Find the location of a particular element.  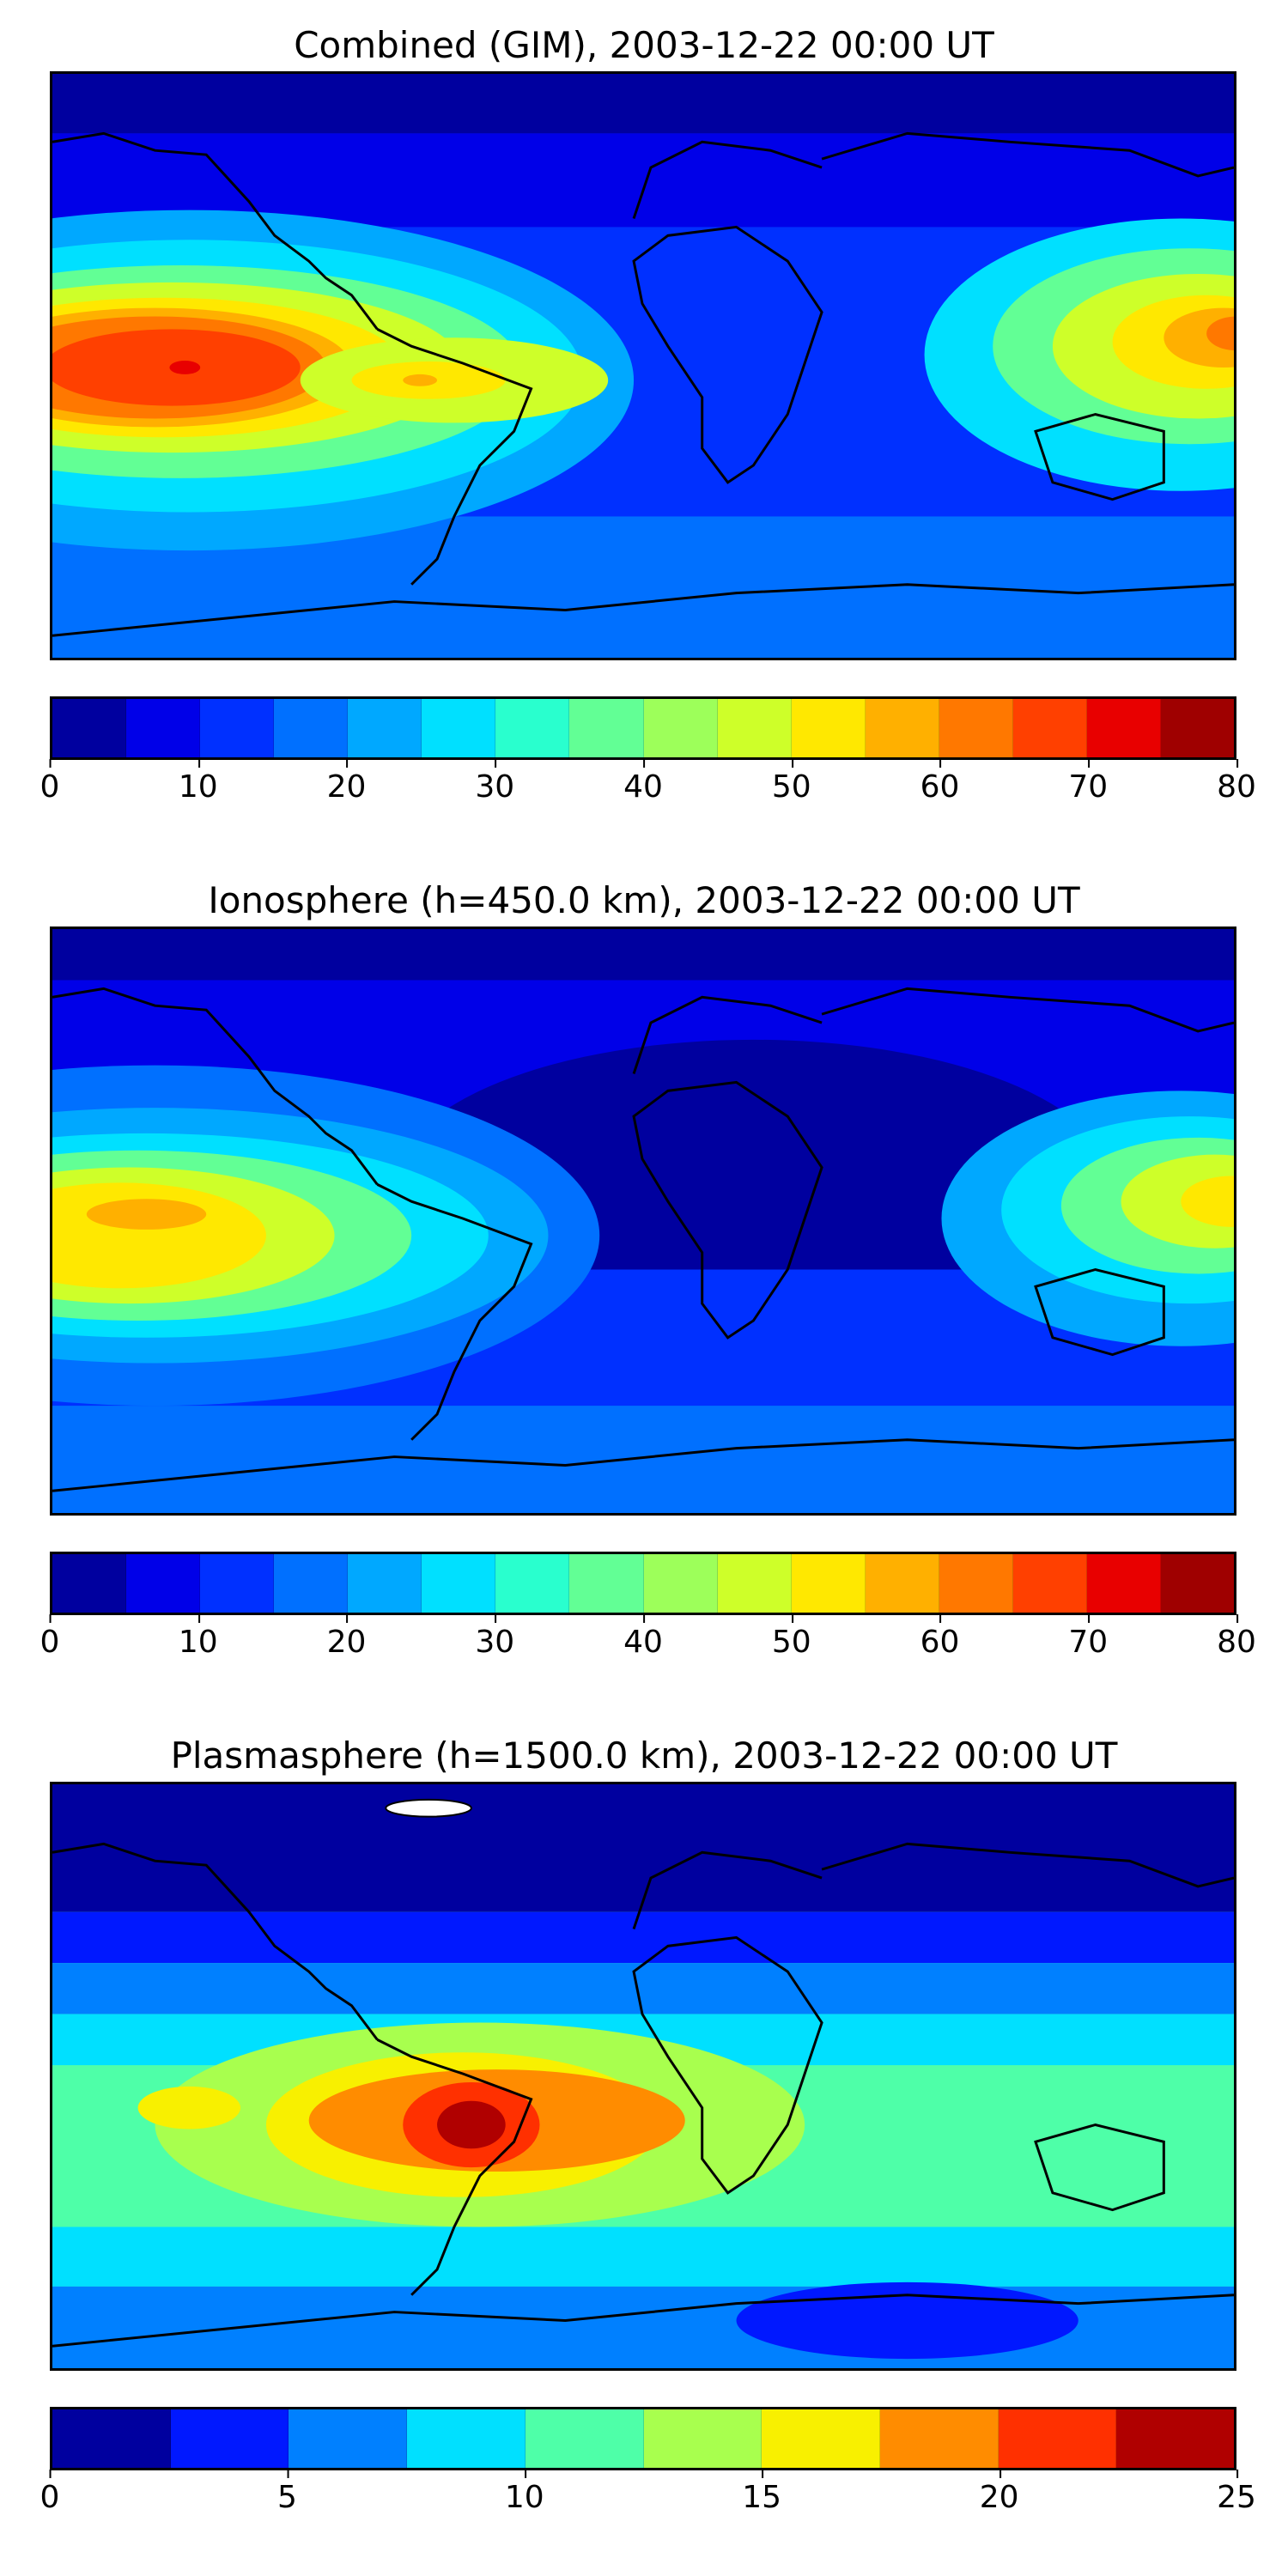

colorbar-ticks-combined: 0 10 20 30 40 50 60 70 80 is located at coordinates (648, 786).